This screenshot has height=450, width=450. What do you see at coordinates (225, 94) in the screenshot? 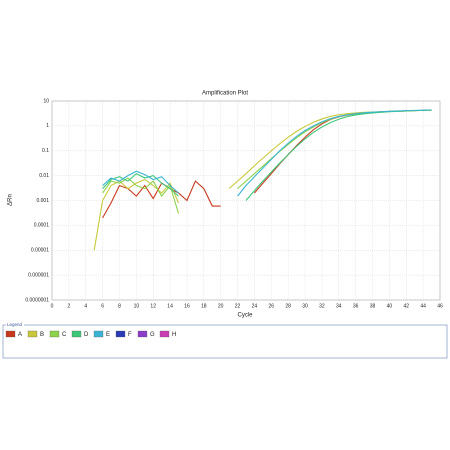
I see `chart-title: Amplification Plot` at bounding box center [225, 94].